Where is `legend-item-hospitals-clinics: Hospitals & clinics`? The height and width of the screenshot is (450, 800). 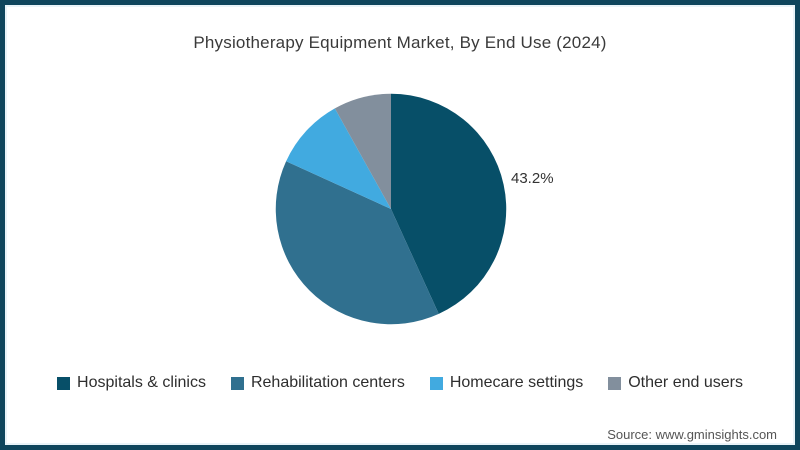
legend-item-hospitals-clinics: Hospitals & clinics is located at coordinates (131, 383).